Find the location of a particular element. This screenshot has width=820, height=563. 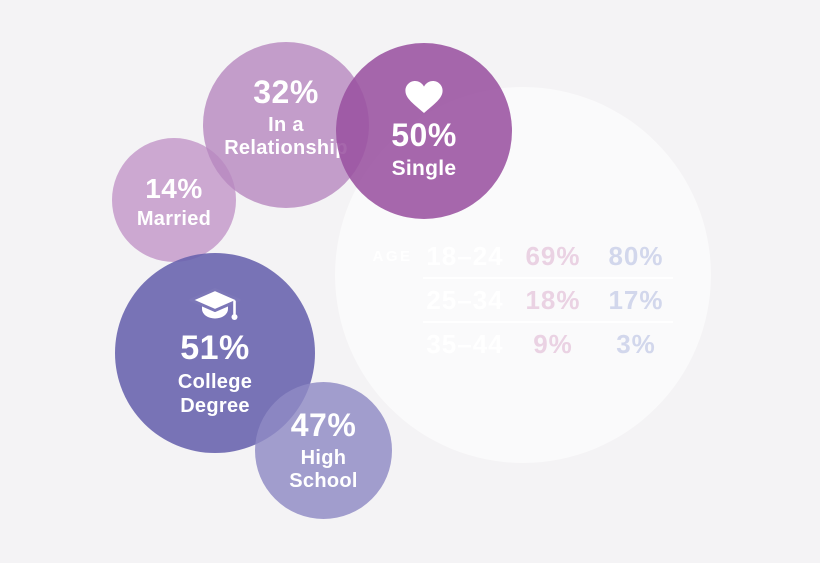

bubble-label: Single is located at coordinates (424, 168).